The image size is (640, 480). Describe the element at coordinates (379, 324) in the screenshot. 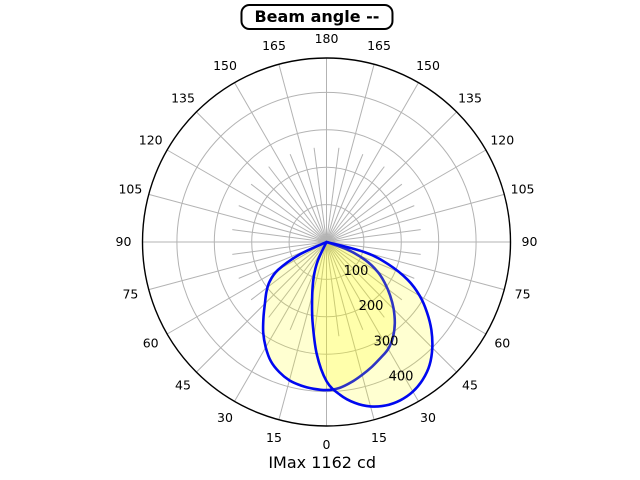

I see `radial-labels: 100 200 300 400` at that location.